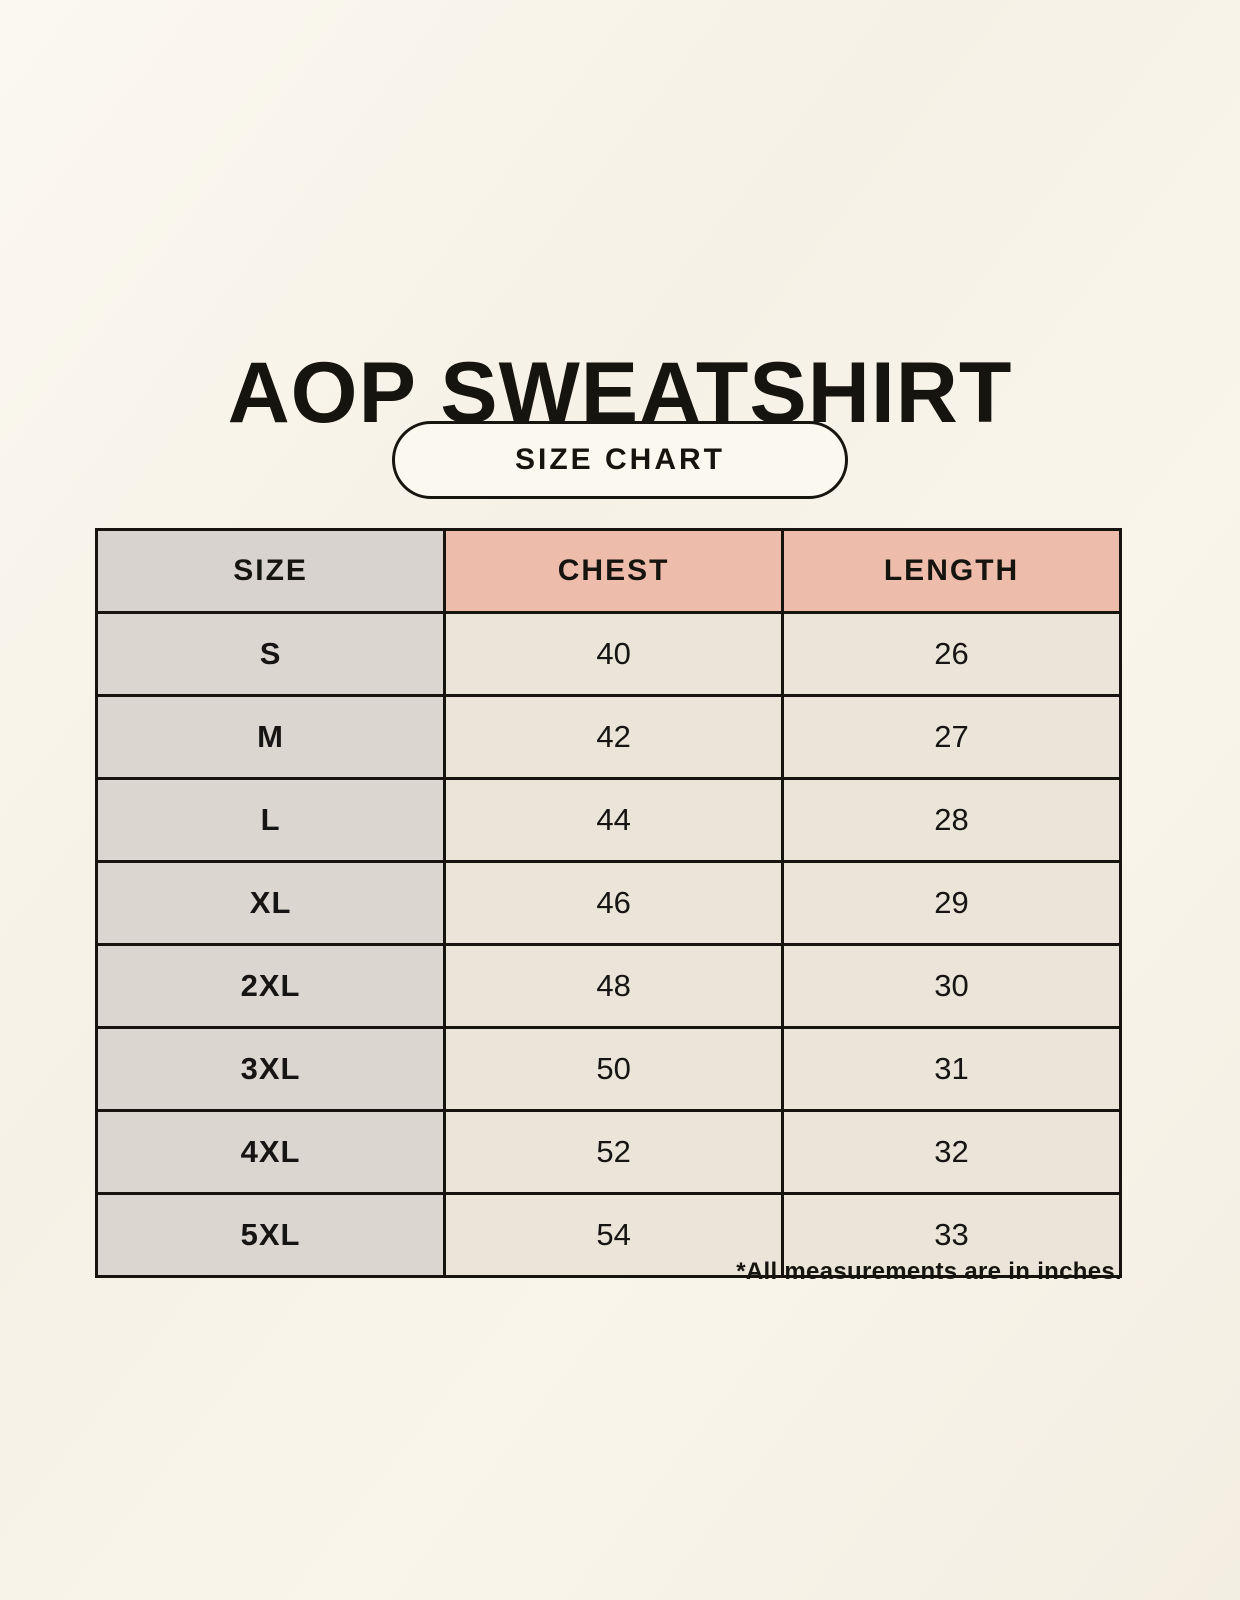  I want to click on length-cell: 30, so click(951, 986).